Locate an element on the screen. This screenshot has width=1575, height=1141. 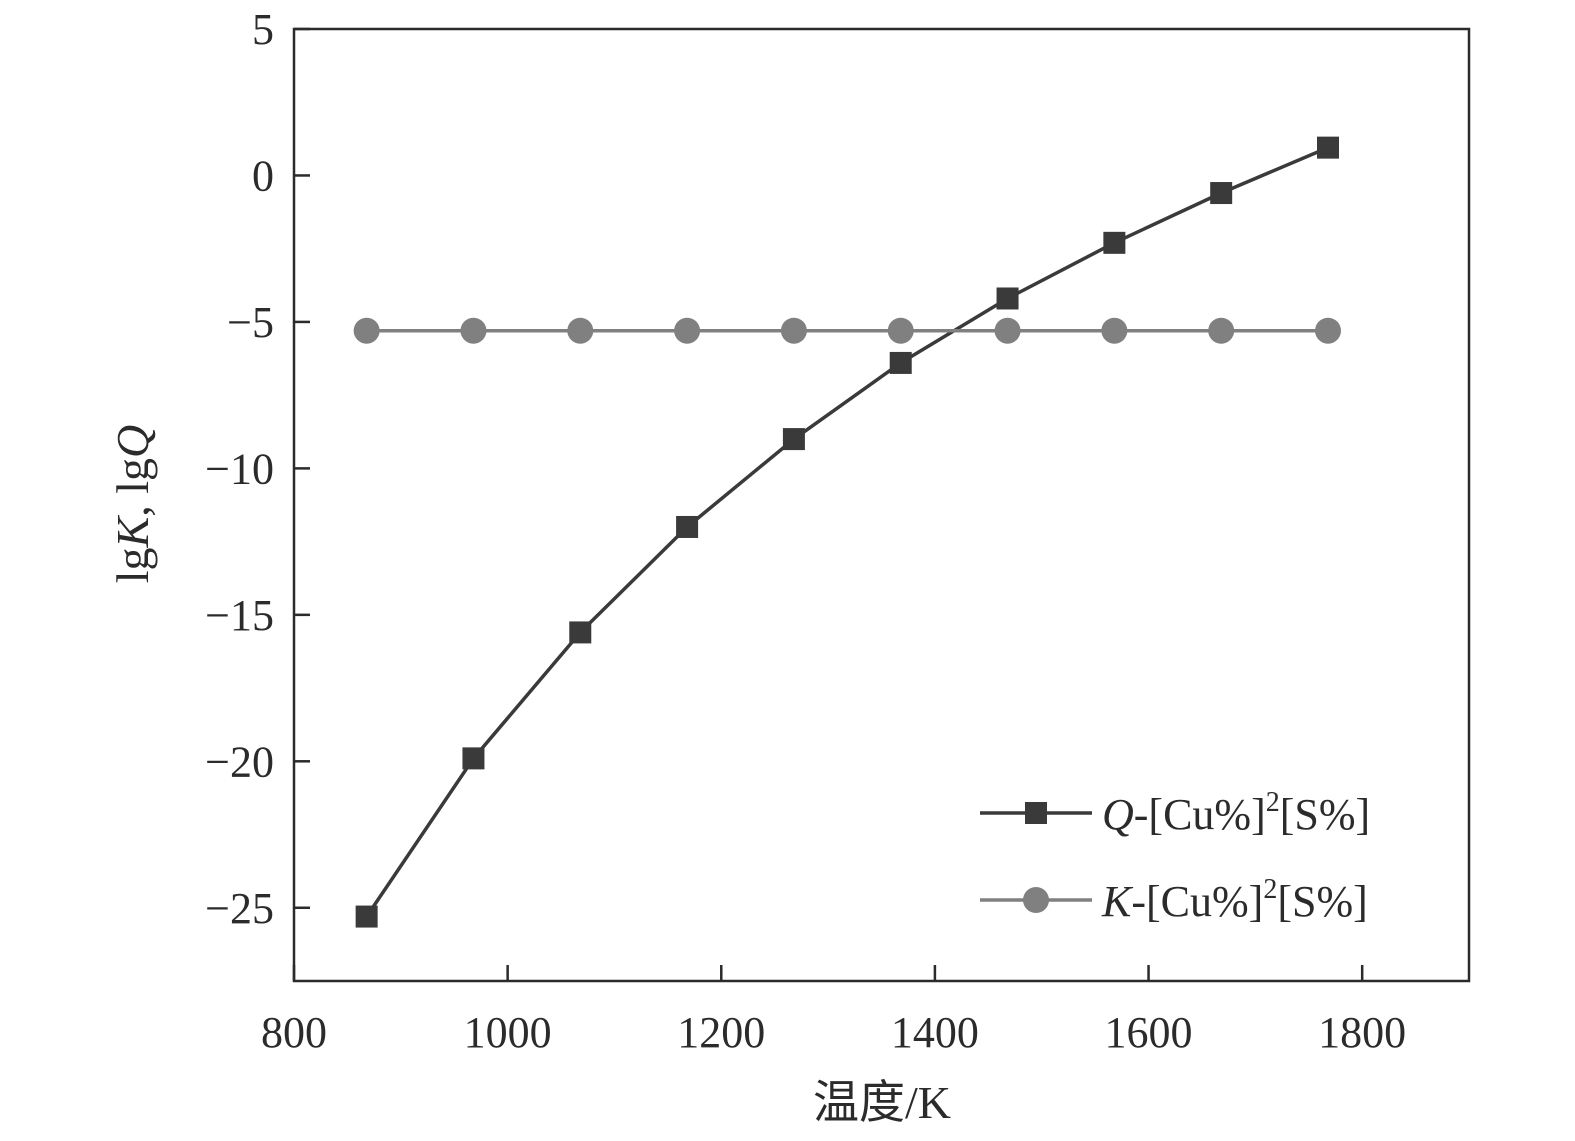
legend-k-label-rest: -[Cu%] is located at coordinates (1197, 901).